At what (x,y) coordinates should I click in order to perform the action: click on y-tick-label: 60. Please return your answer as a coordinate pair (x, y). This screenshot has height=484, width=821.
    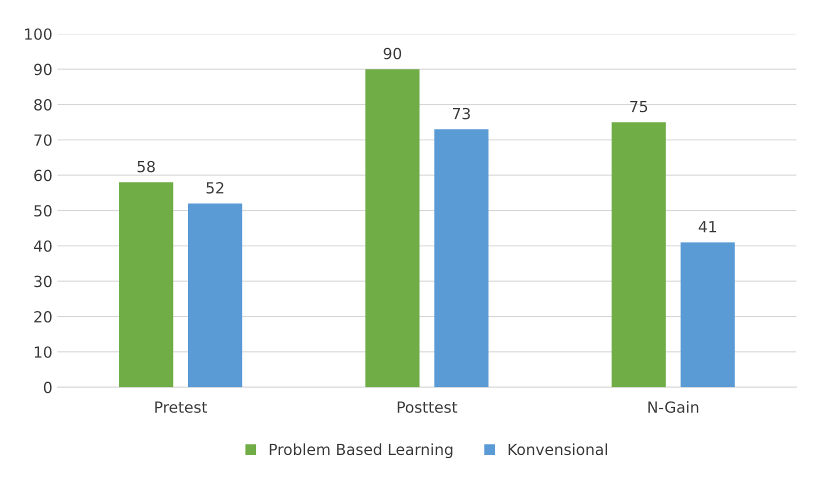
    Looking at the image, I should click on (43, 176).